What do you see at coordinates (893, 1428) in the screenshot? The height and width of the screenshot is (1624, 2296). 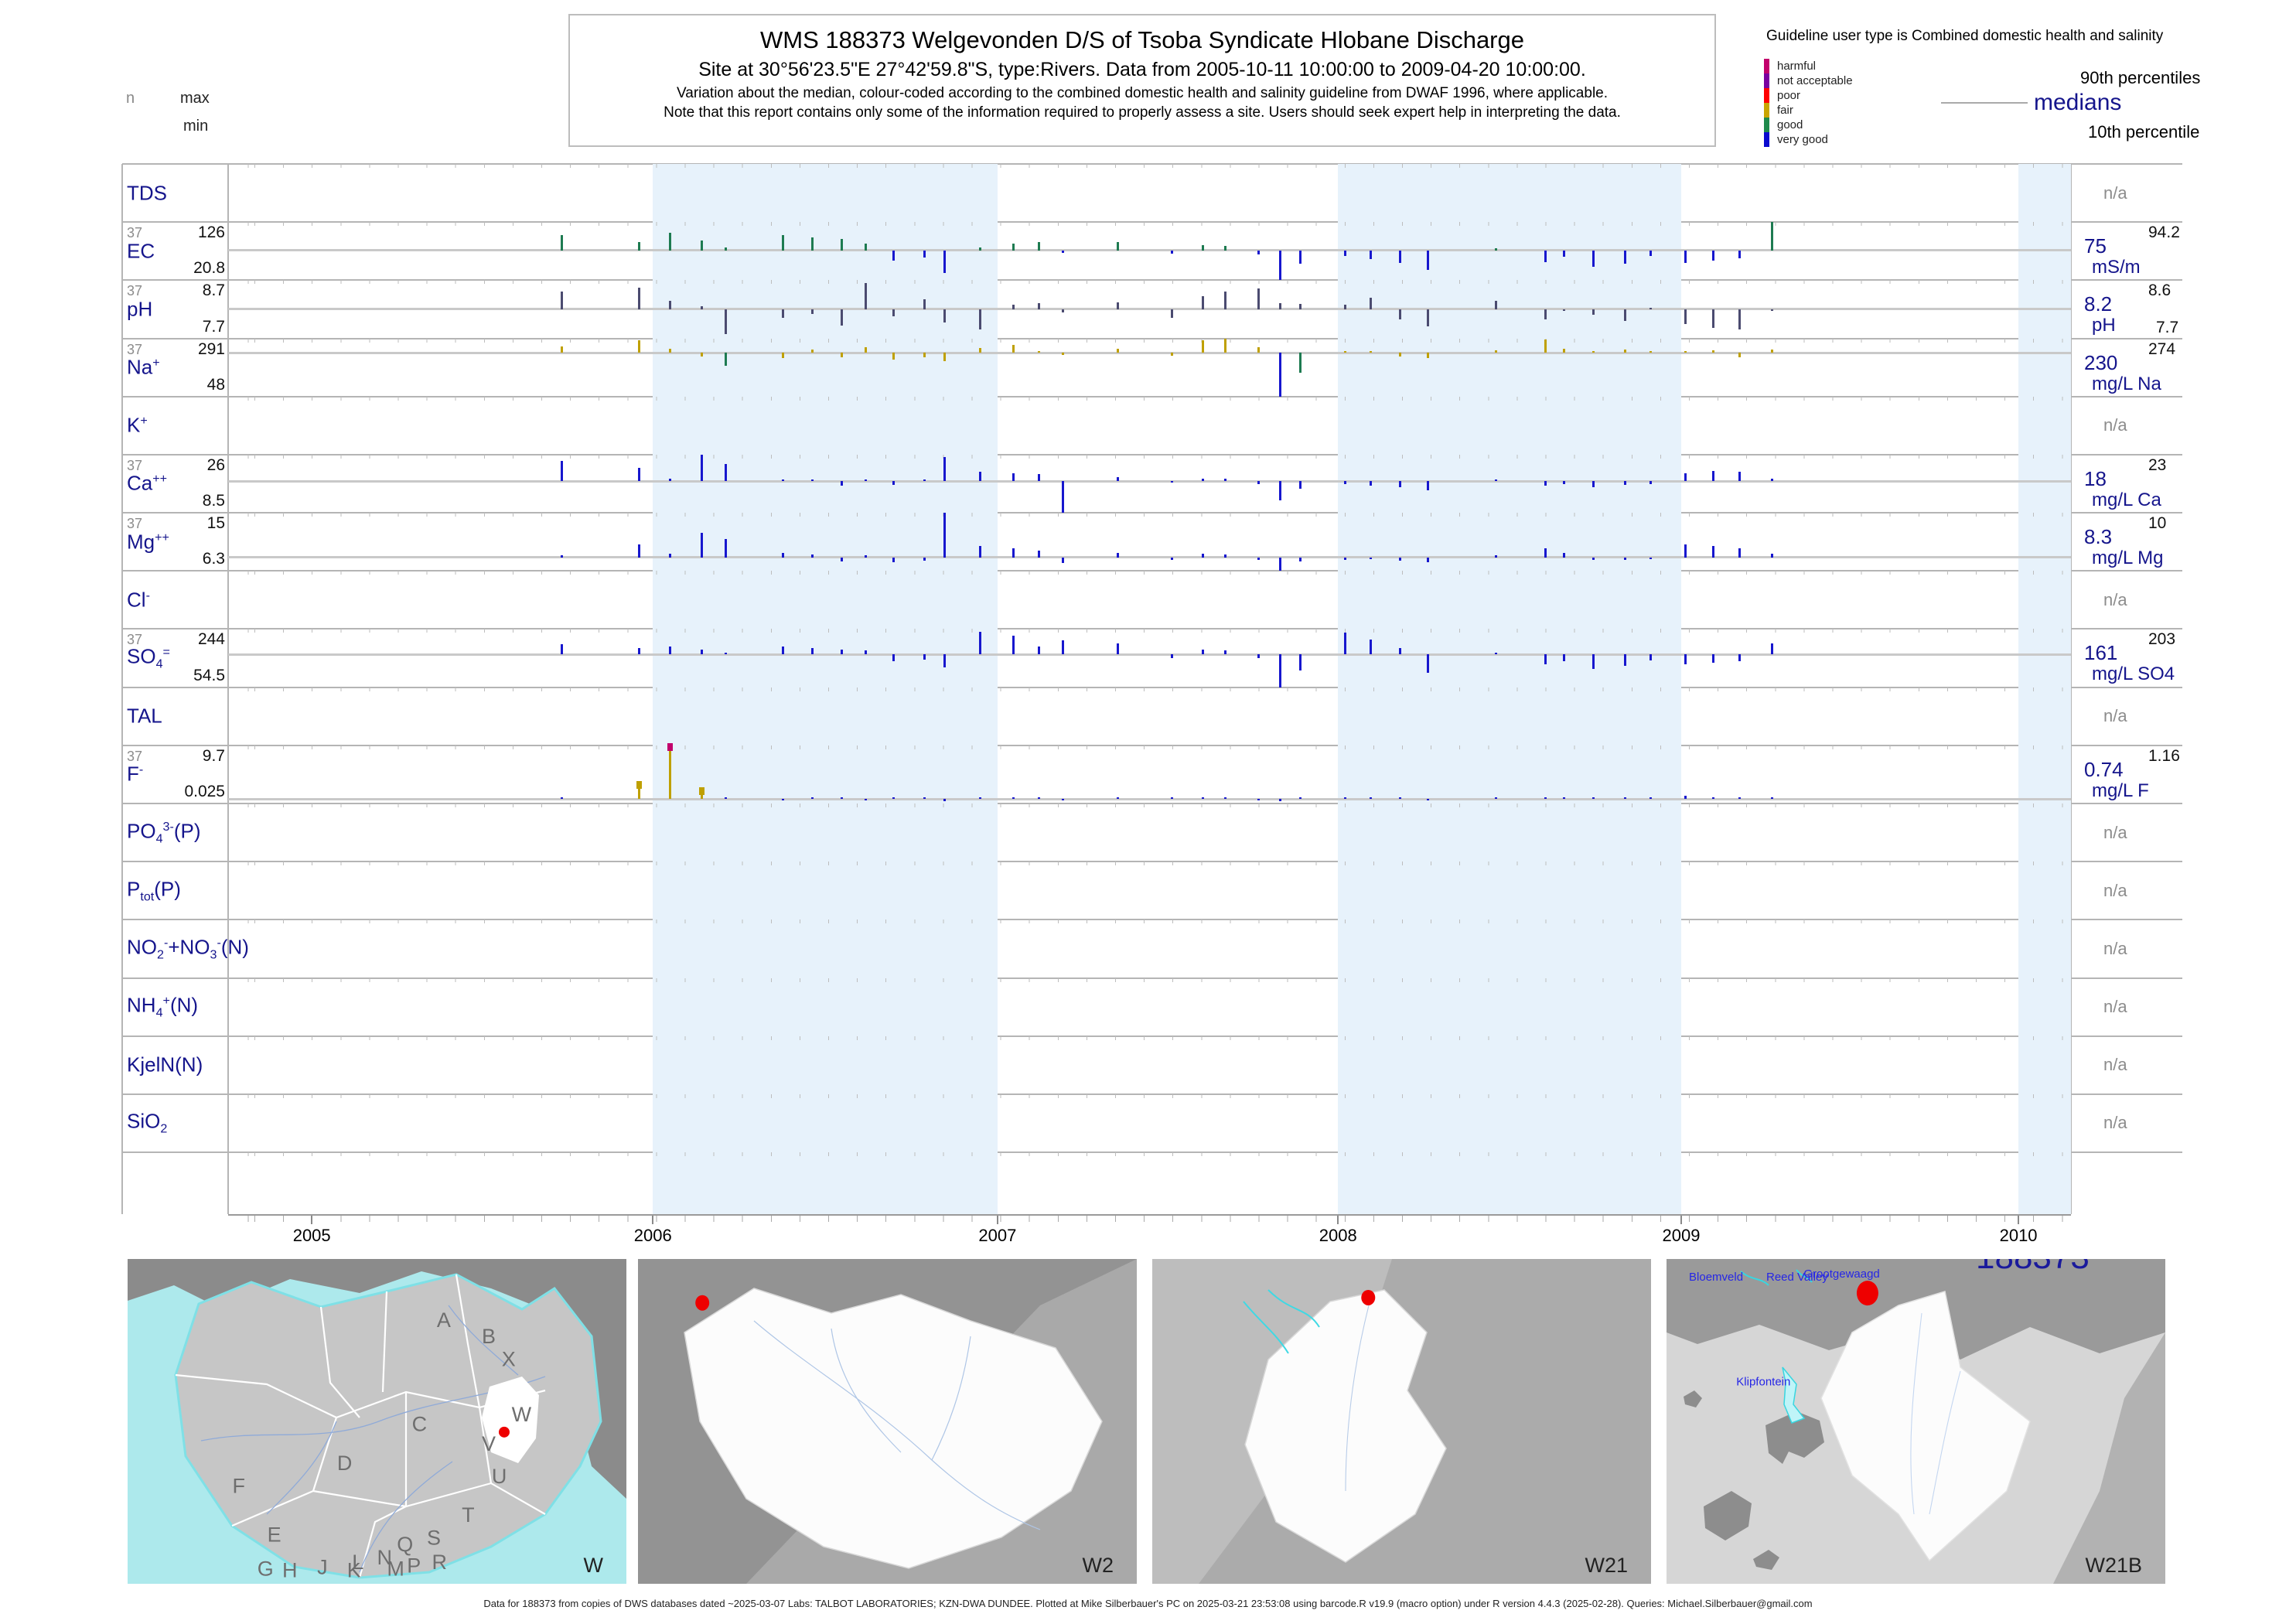 I see `catchment-w2` at bounding box center [893, 1428].